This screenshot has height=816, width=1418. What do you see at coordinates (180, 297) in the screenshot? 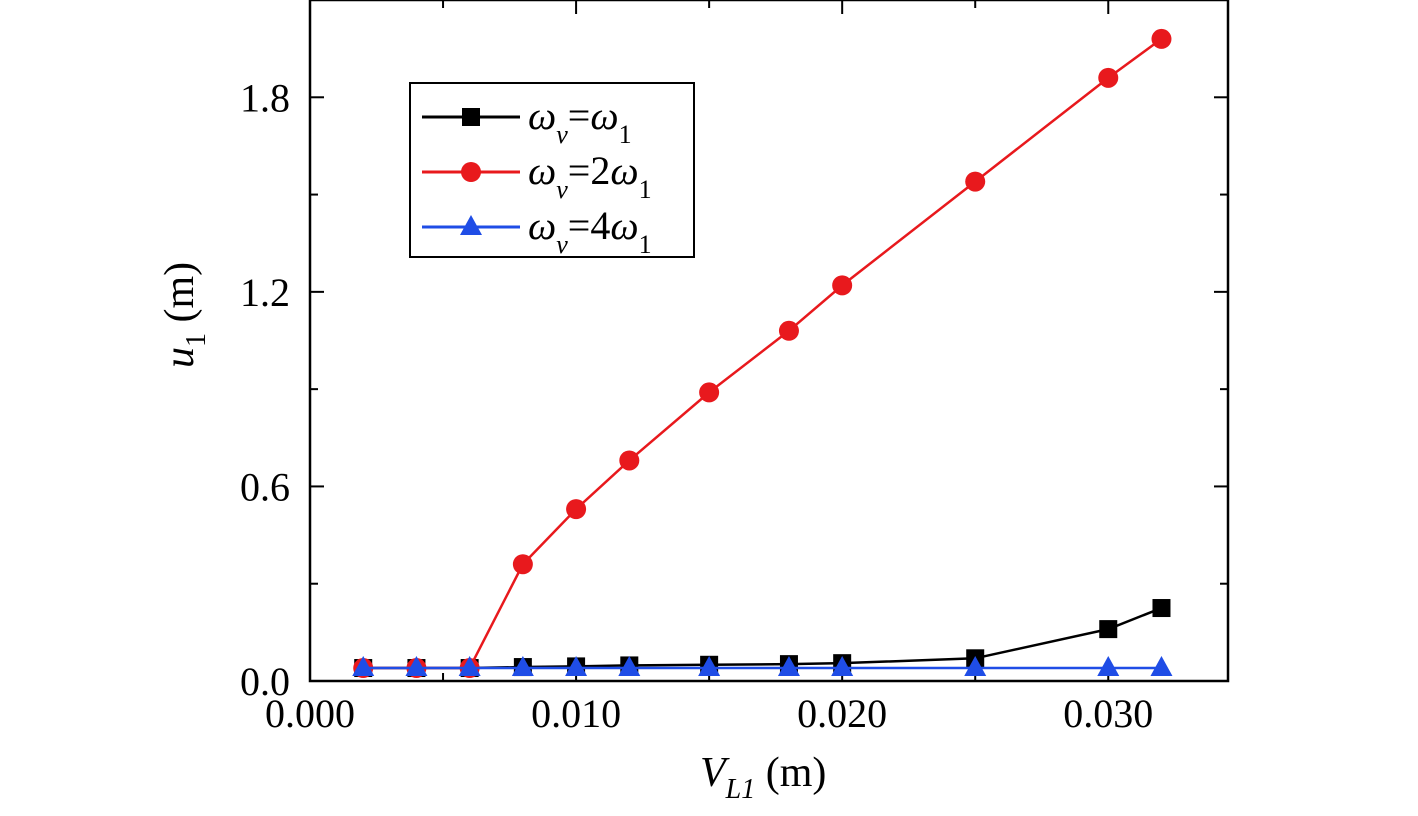
I see `y-axis-title-unit: (m)` at bounding box center [180, 297].